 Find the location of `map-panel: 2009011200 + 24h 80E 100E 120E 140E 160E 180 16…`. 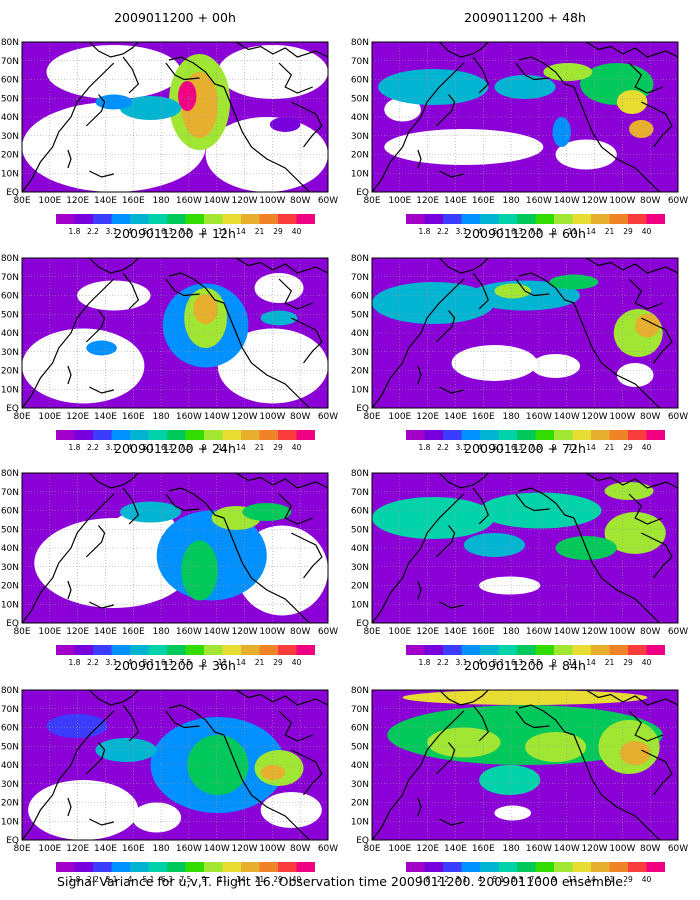

map-panel: 2009011200 + 24h 80E 100E 120E 140E 160E 180 16… is located at coordinates (169, 554).